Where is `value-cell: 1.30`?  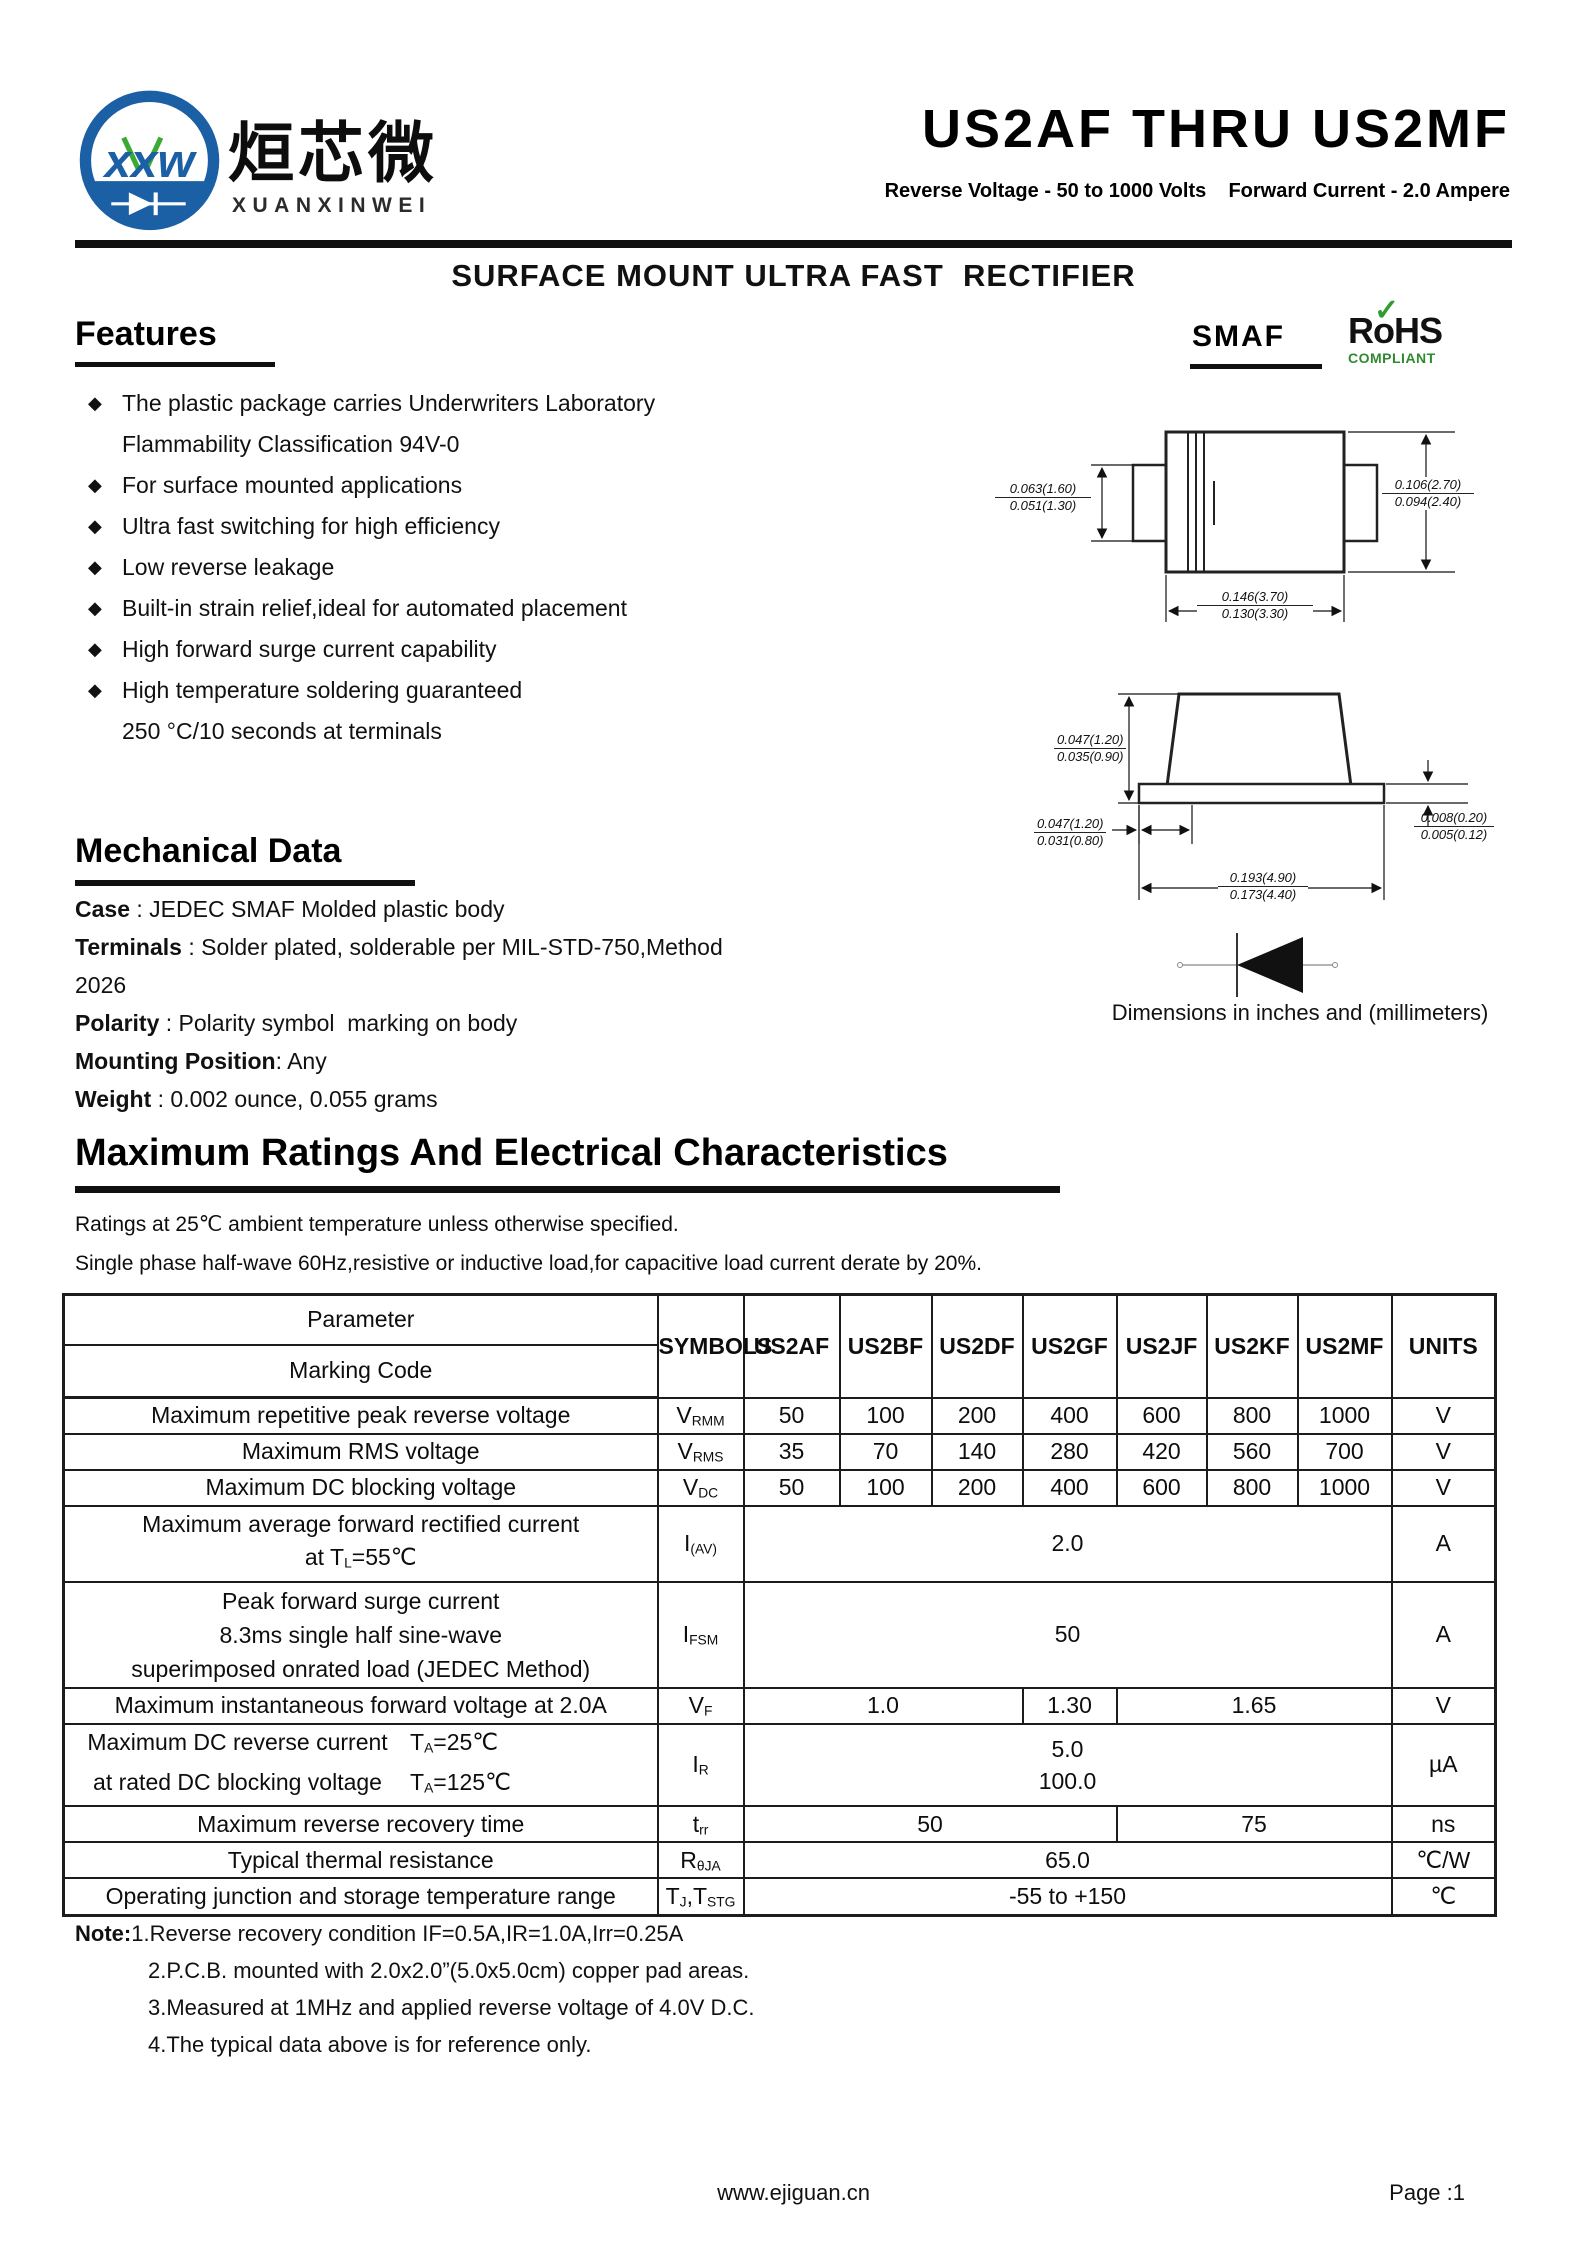
value-cell: 1.30 is located at coordinates (1069, 1705).